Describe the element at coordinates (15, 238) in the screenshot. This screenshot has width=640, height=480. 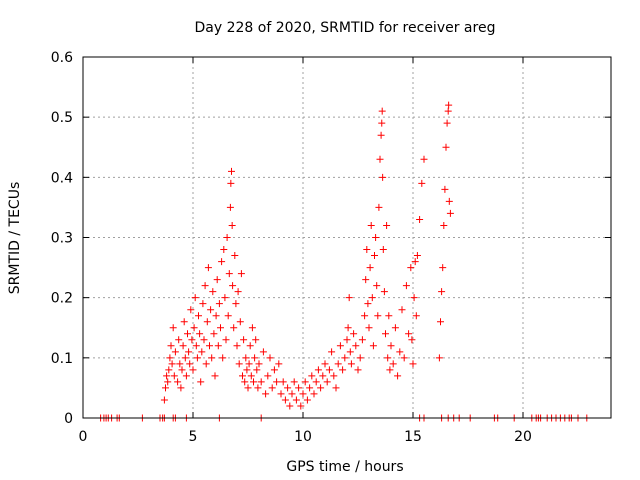
I see `y-axis-label: SRMTID / TECUs` at that location.